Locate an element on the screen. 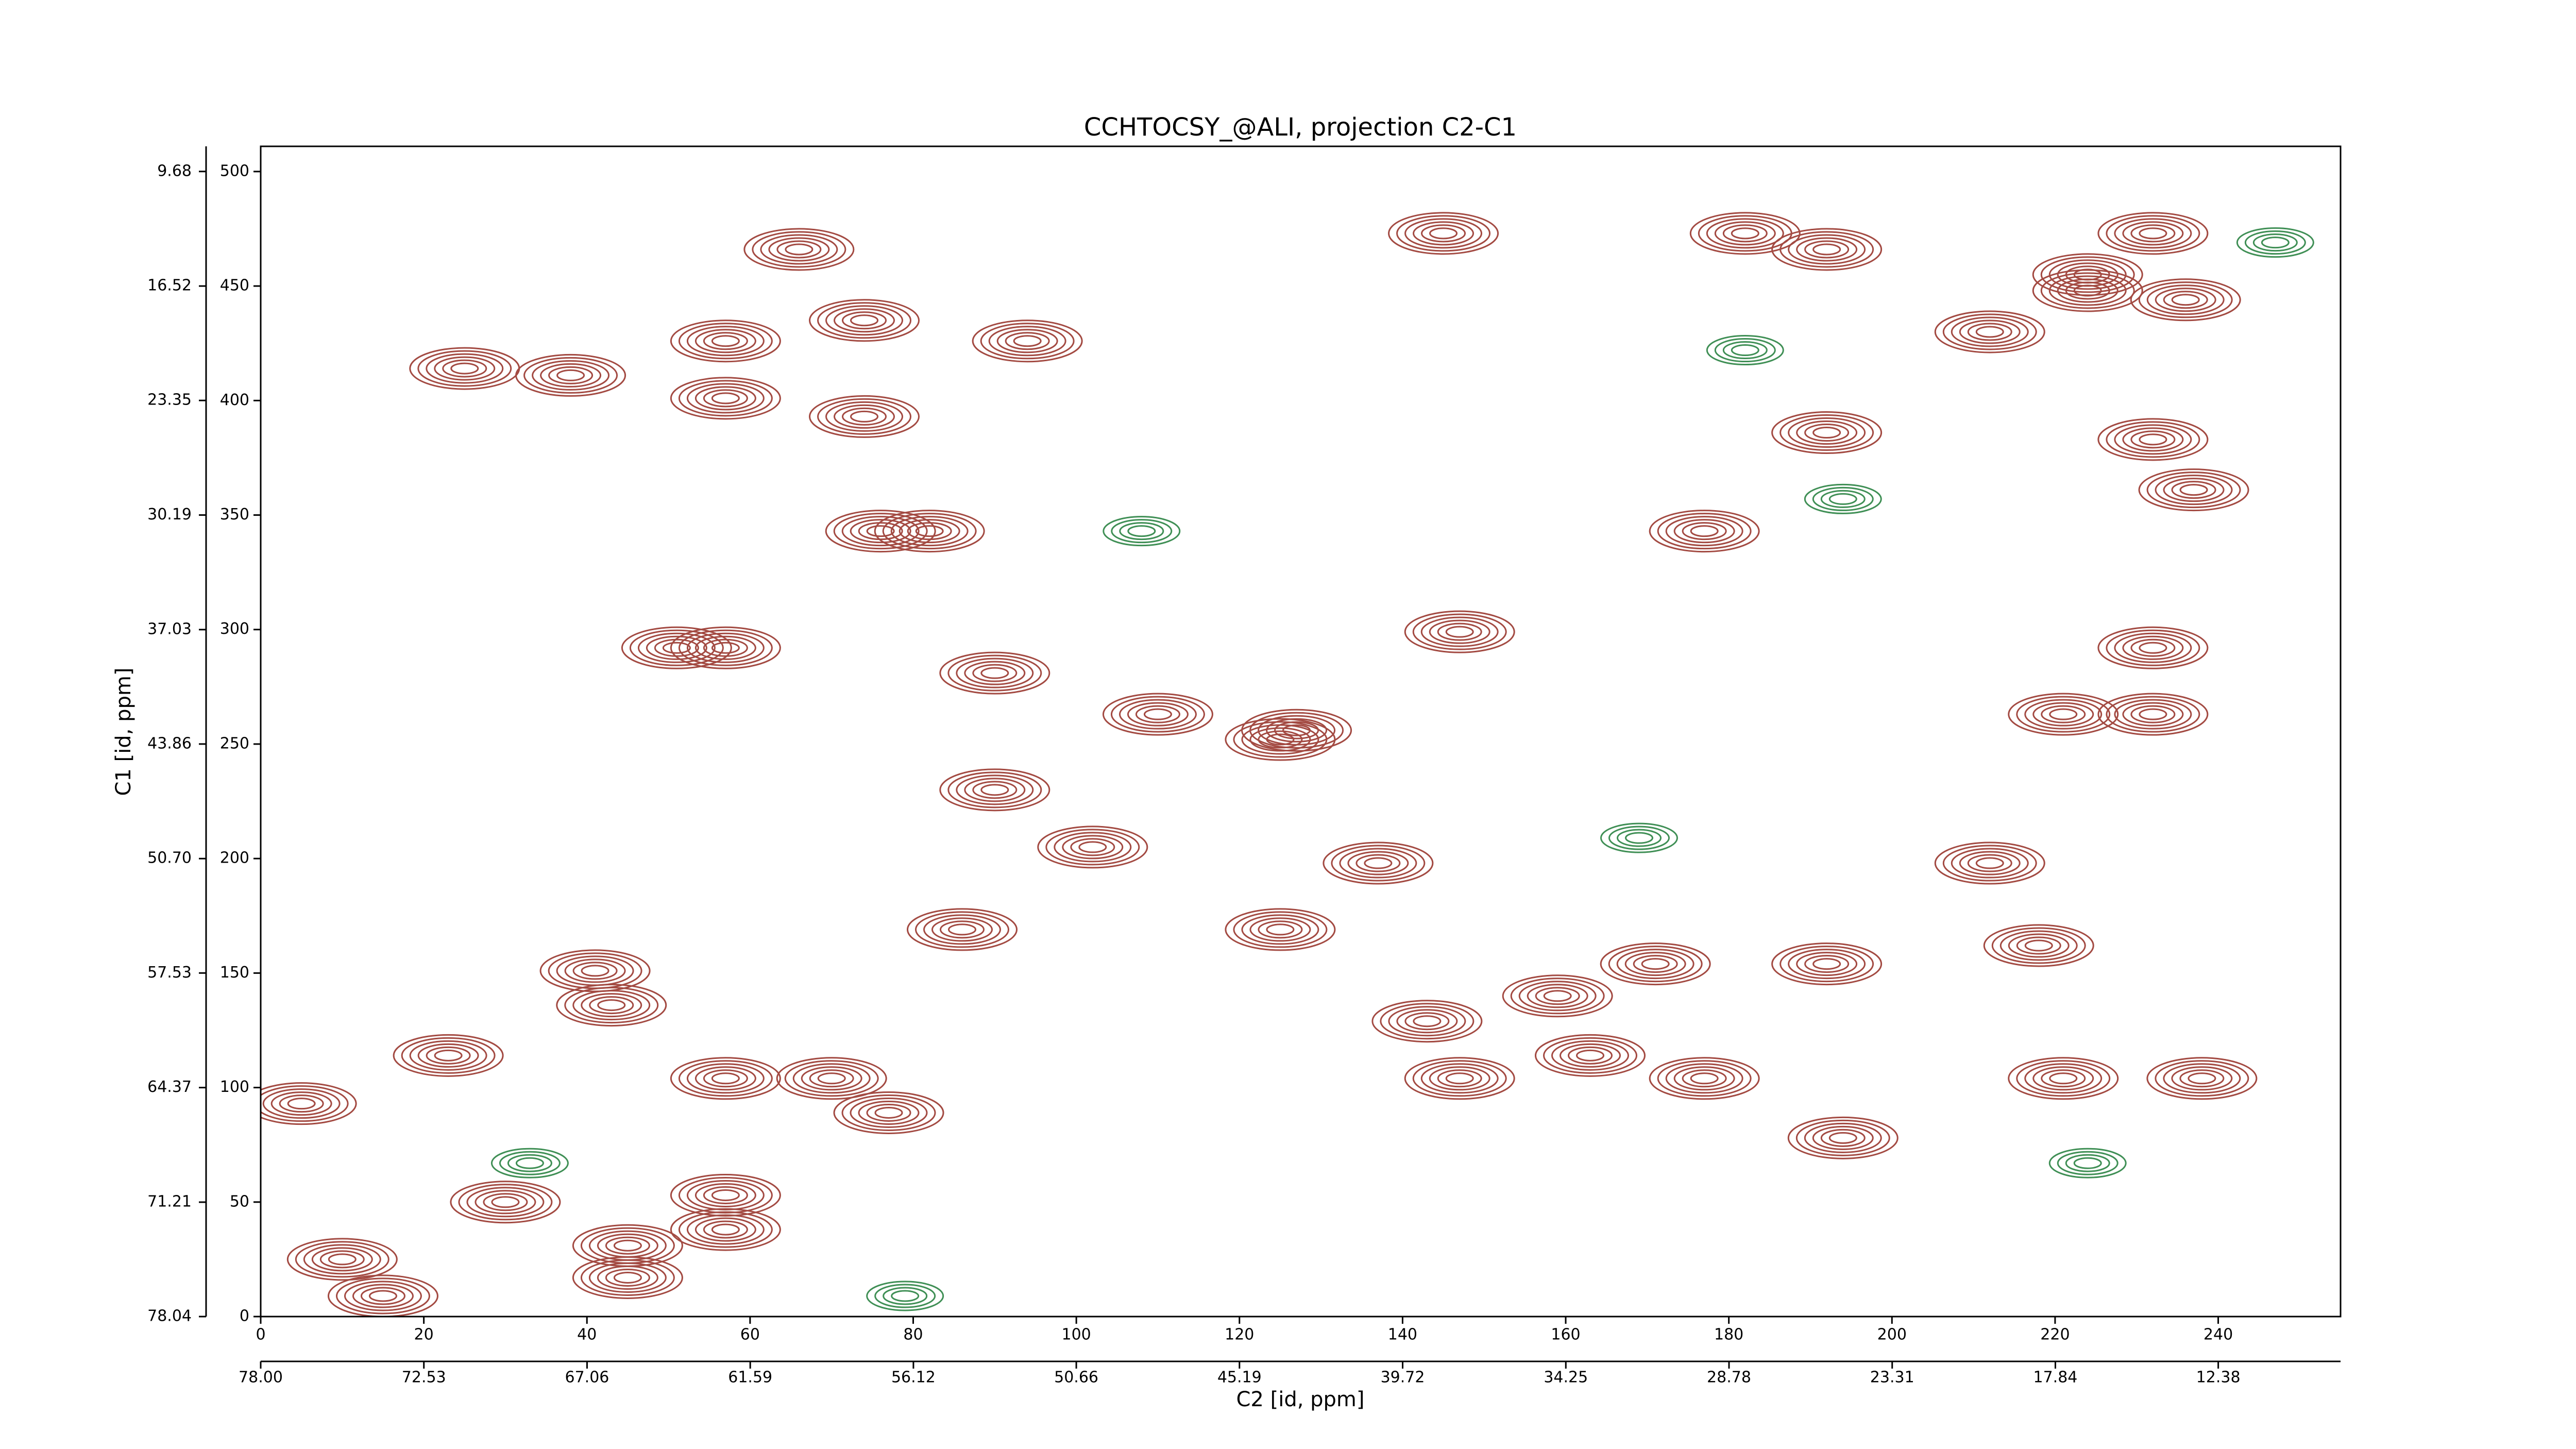  x2-tick-label: 61.59 is located at coordinates (750, 1378).